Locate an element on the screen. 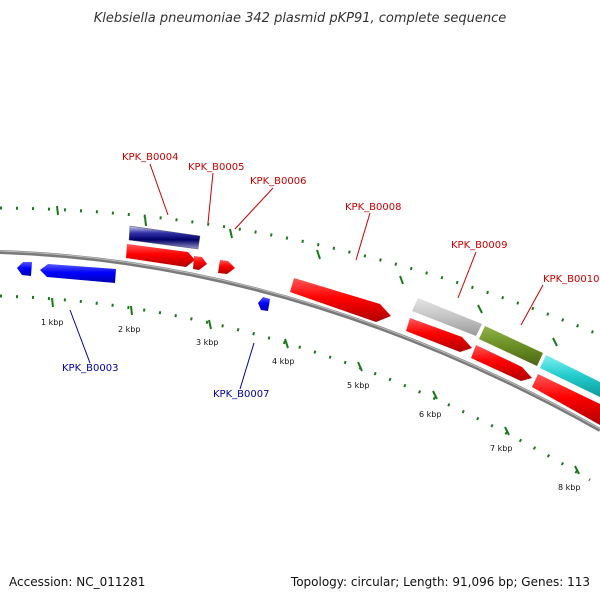  feature-navy is located at coordinates (164, 237).